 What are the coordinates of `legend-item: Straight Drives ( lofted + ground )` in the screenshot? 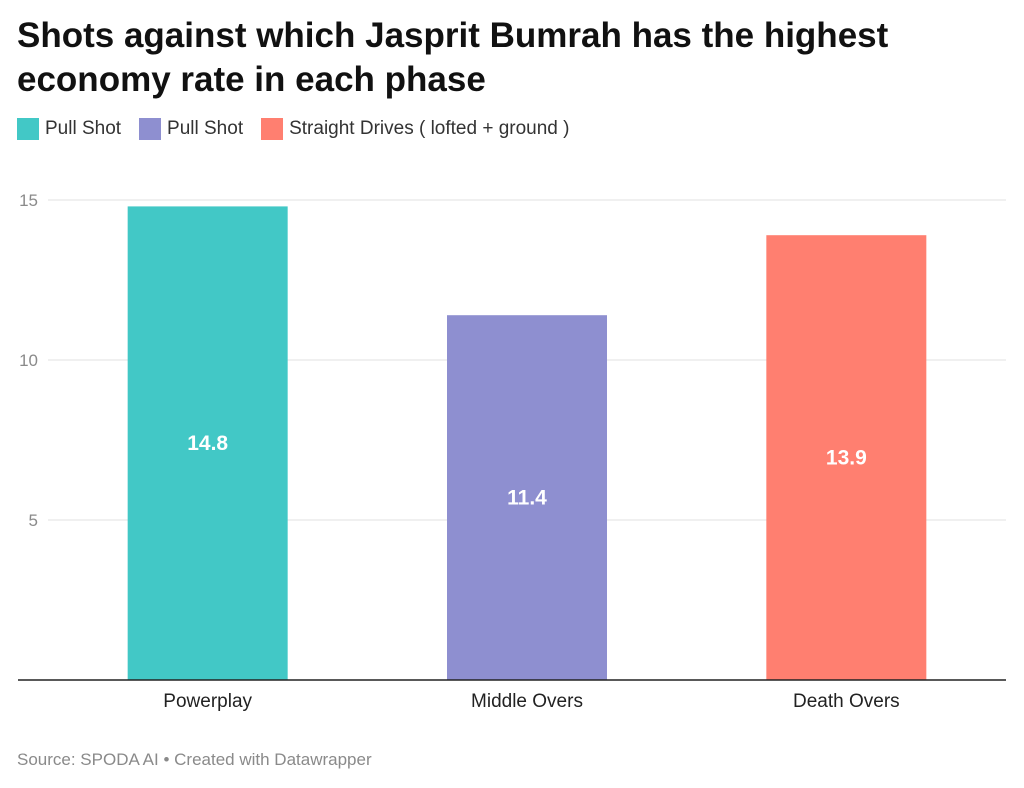 It's located at (415, 129).